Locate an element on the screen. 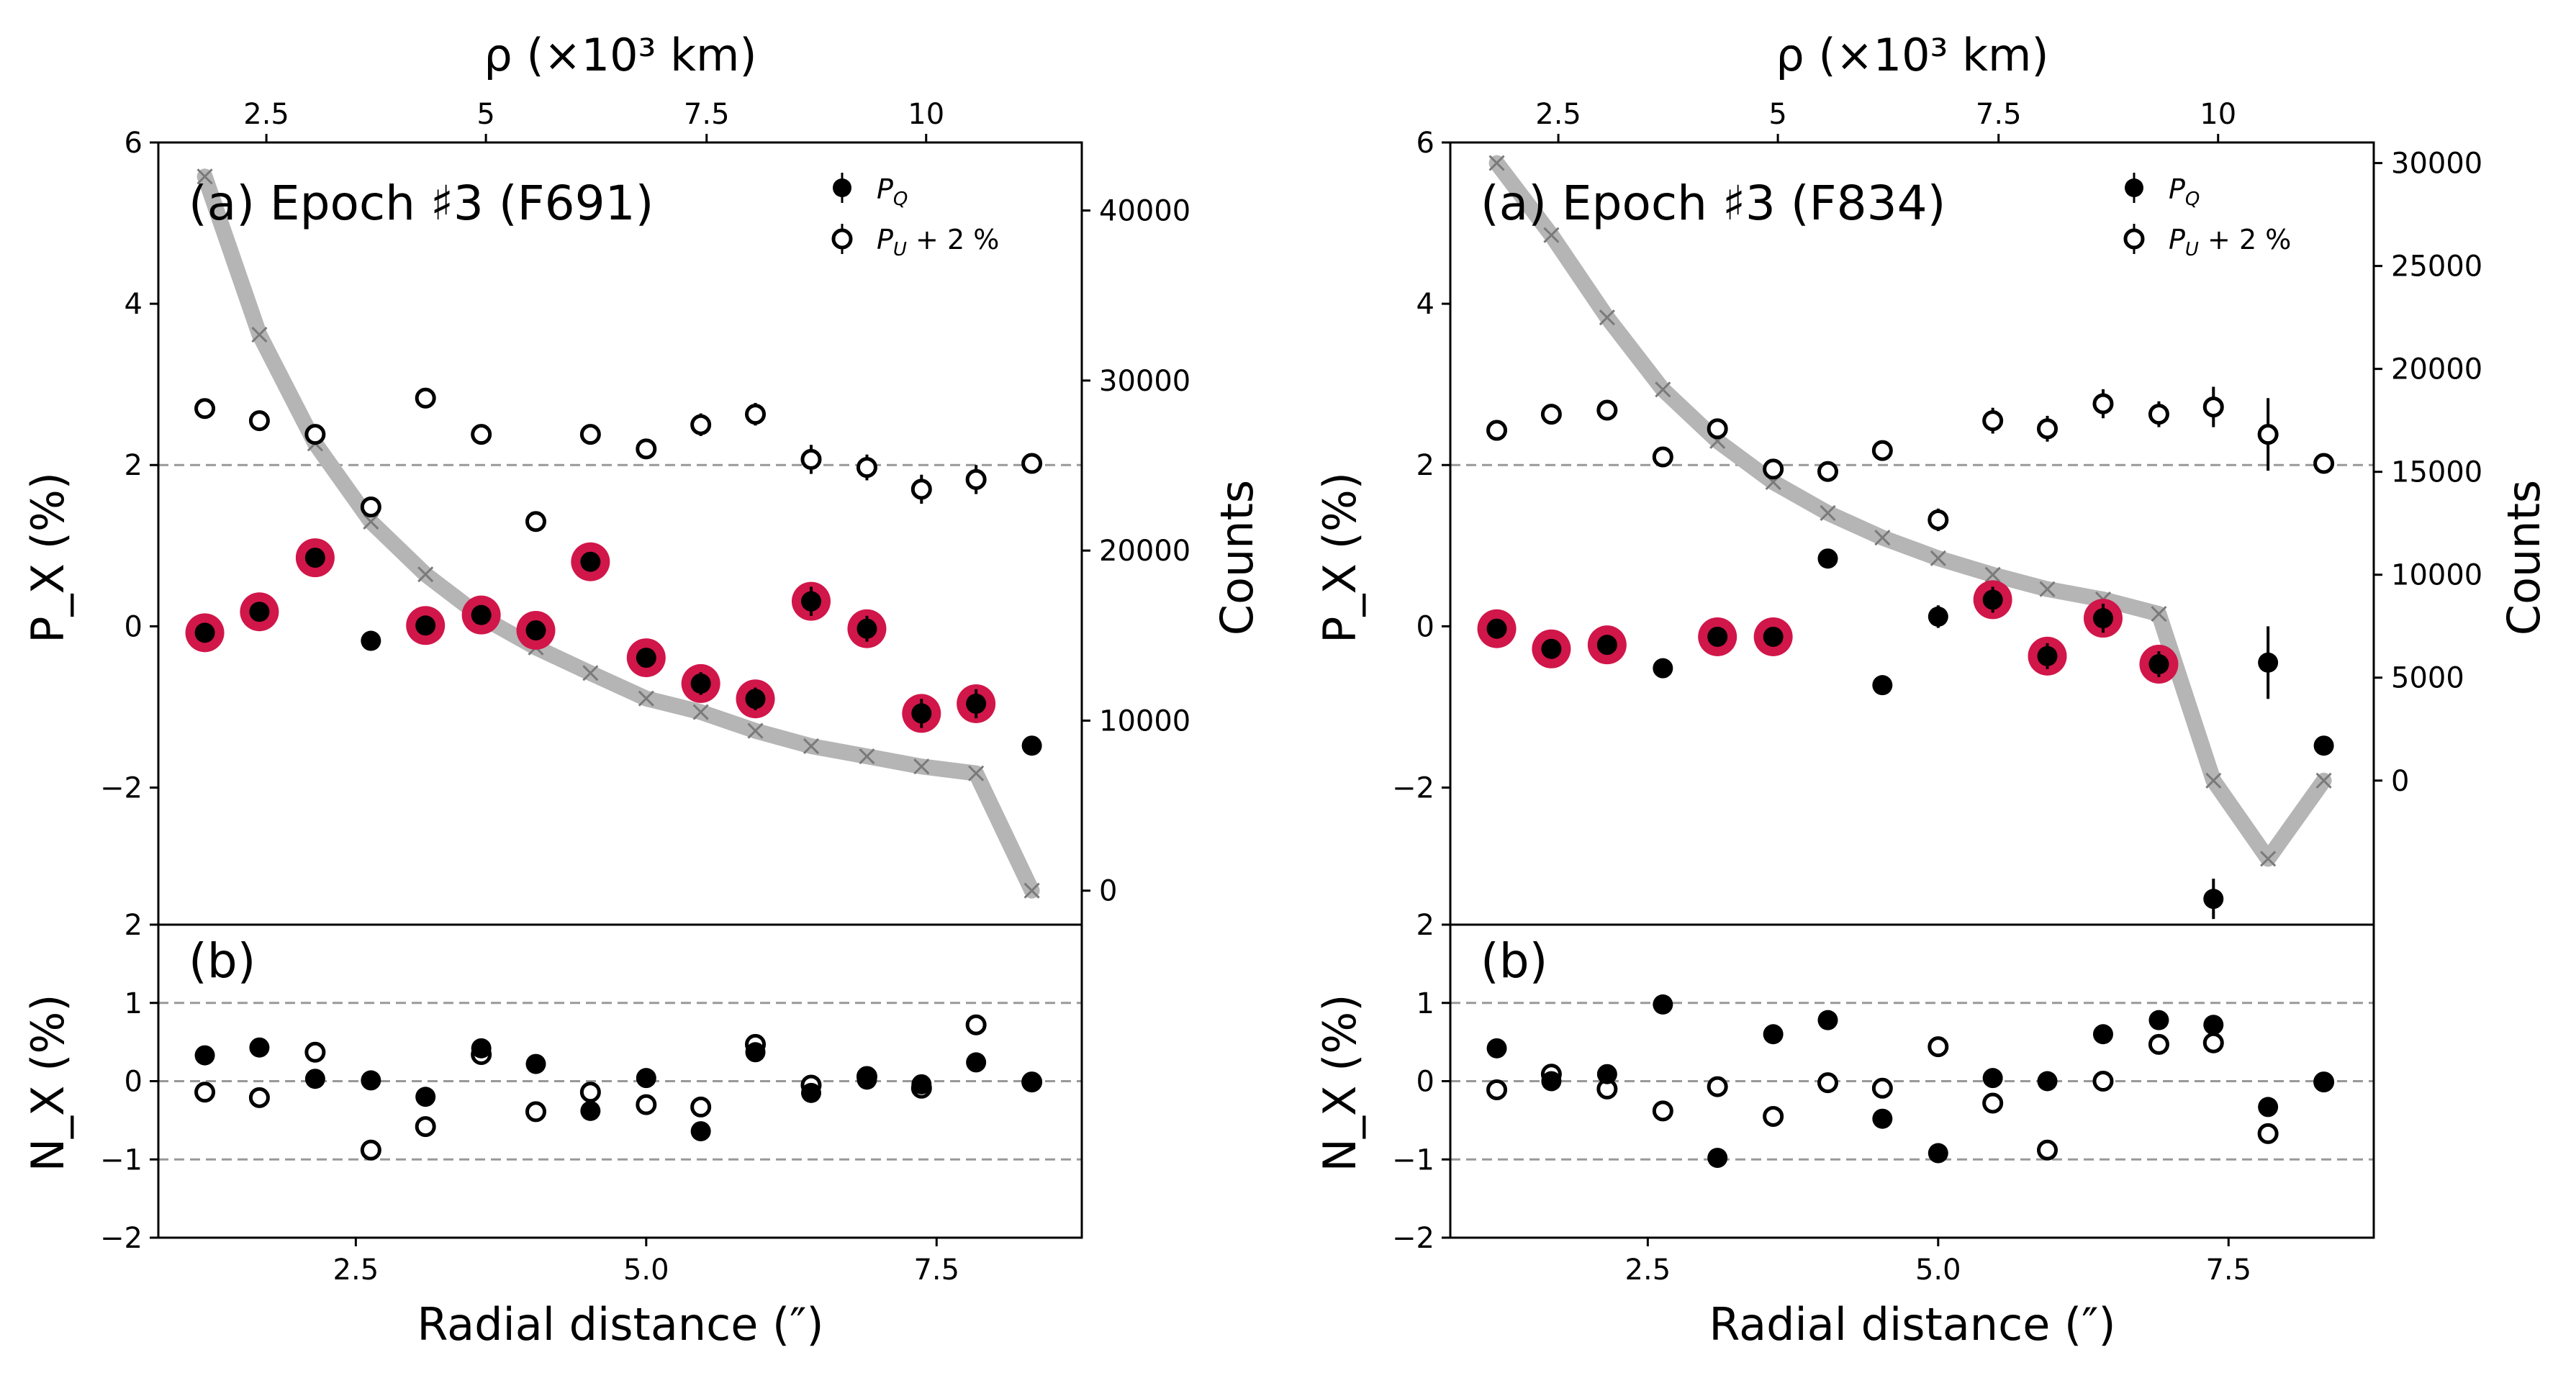  counts-tick-label: 25000 is located at coordinates (2437, 267).